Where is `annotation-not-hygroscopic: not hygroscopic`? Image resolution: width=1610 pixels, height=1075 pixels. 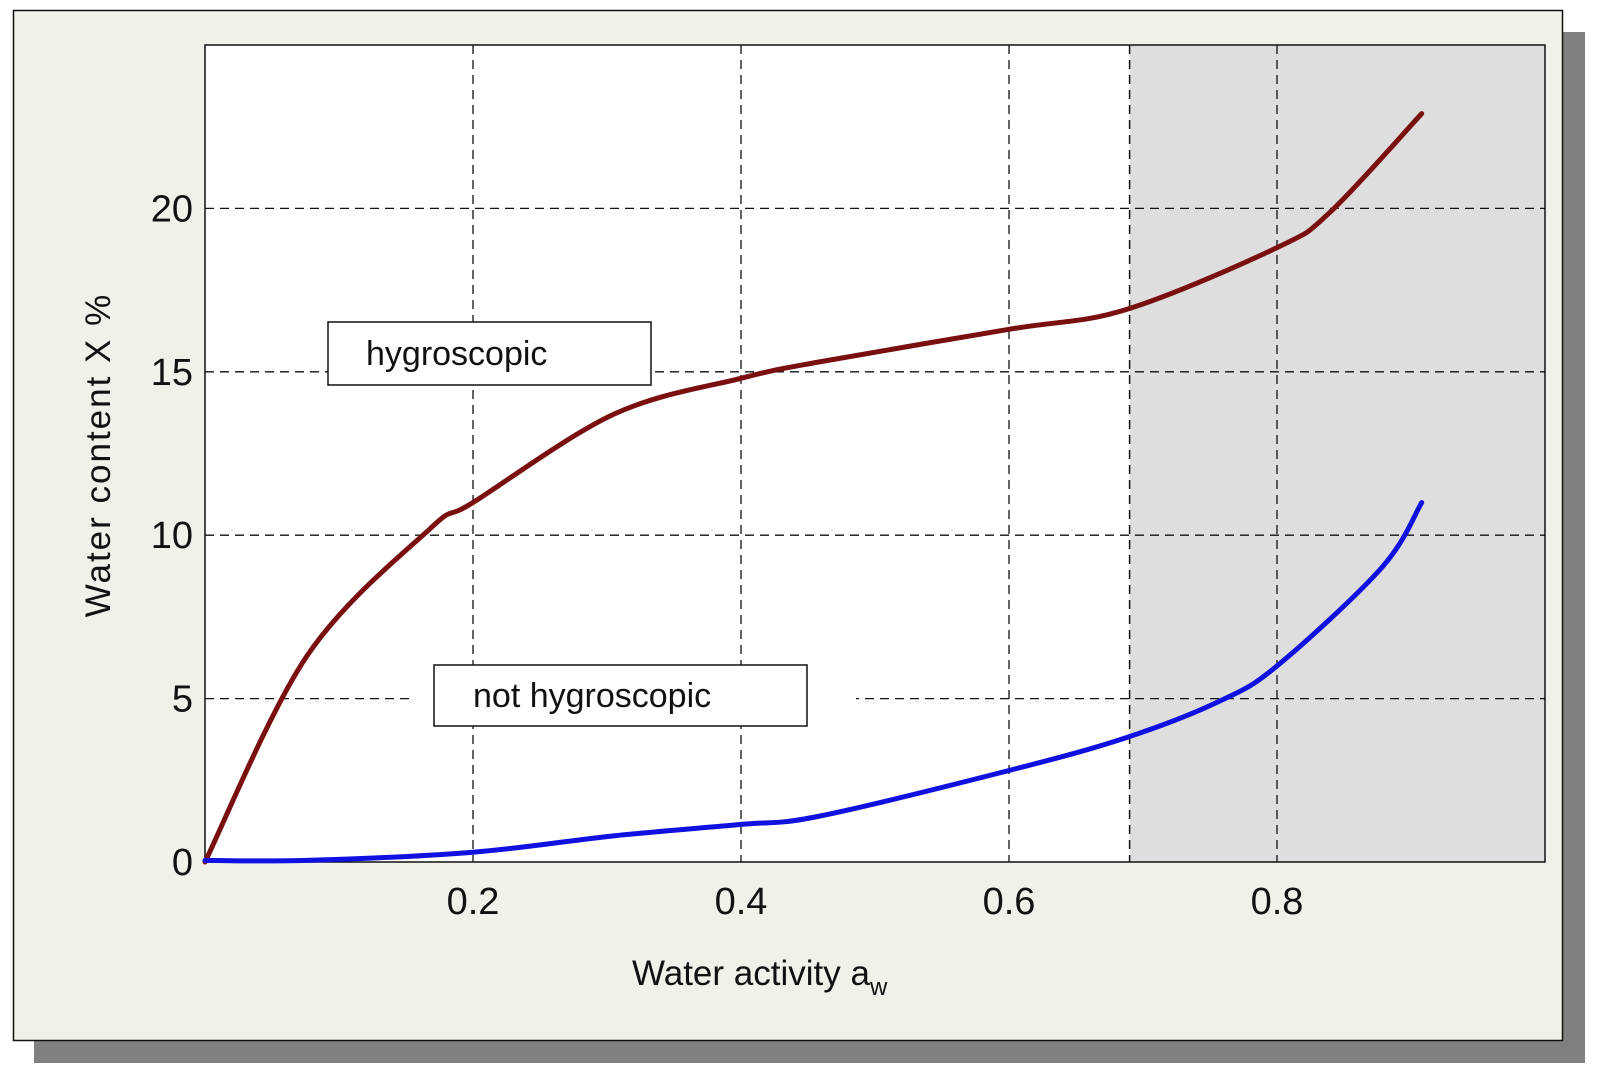
annotation-not-hygroscopic: not hygroscopic is located at coordinates (620, 695).